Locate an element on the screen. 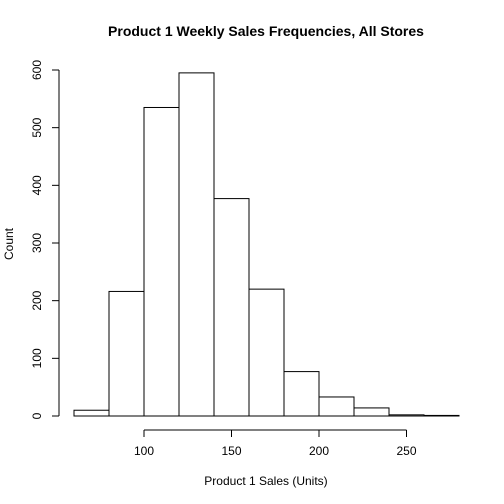 The width and height of the screenshot is (504, 504). x-axis-label: Product 1 Sales (Units) is located at coordinates (265, 481).